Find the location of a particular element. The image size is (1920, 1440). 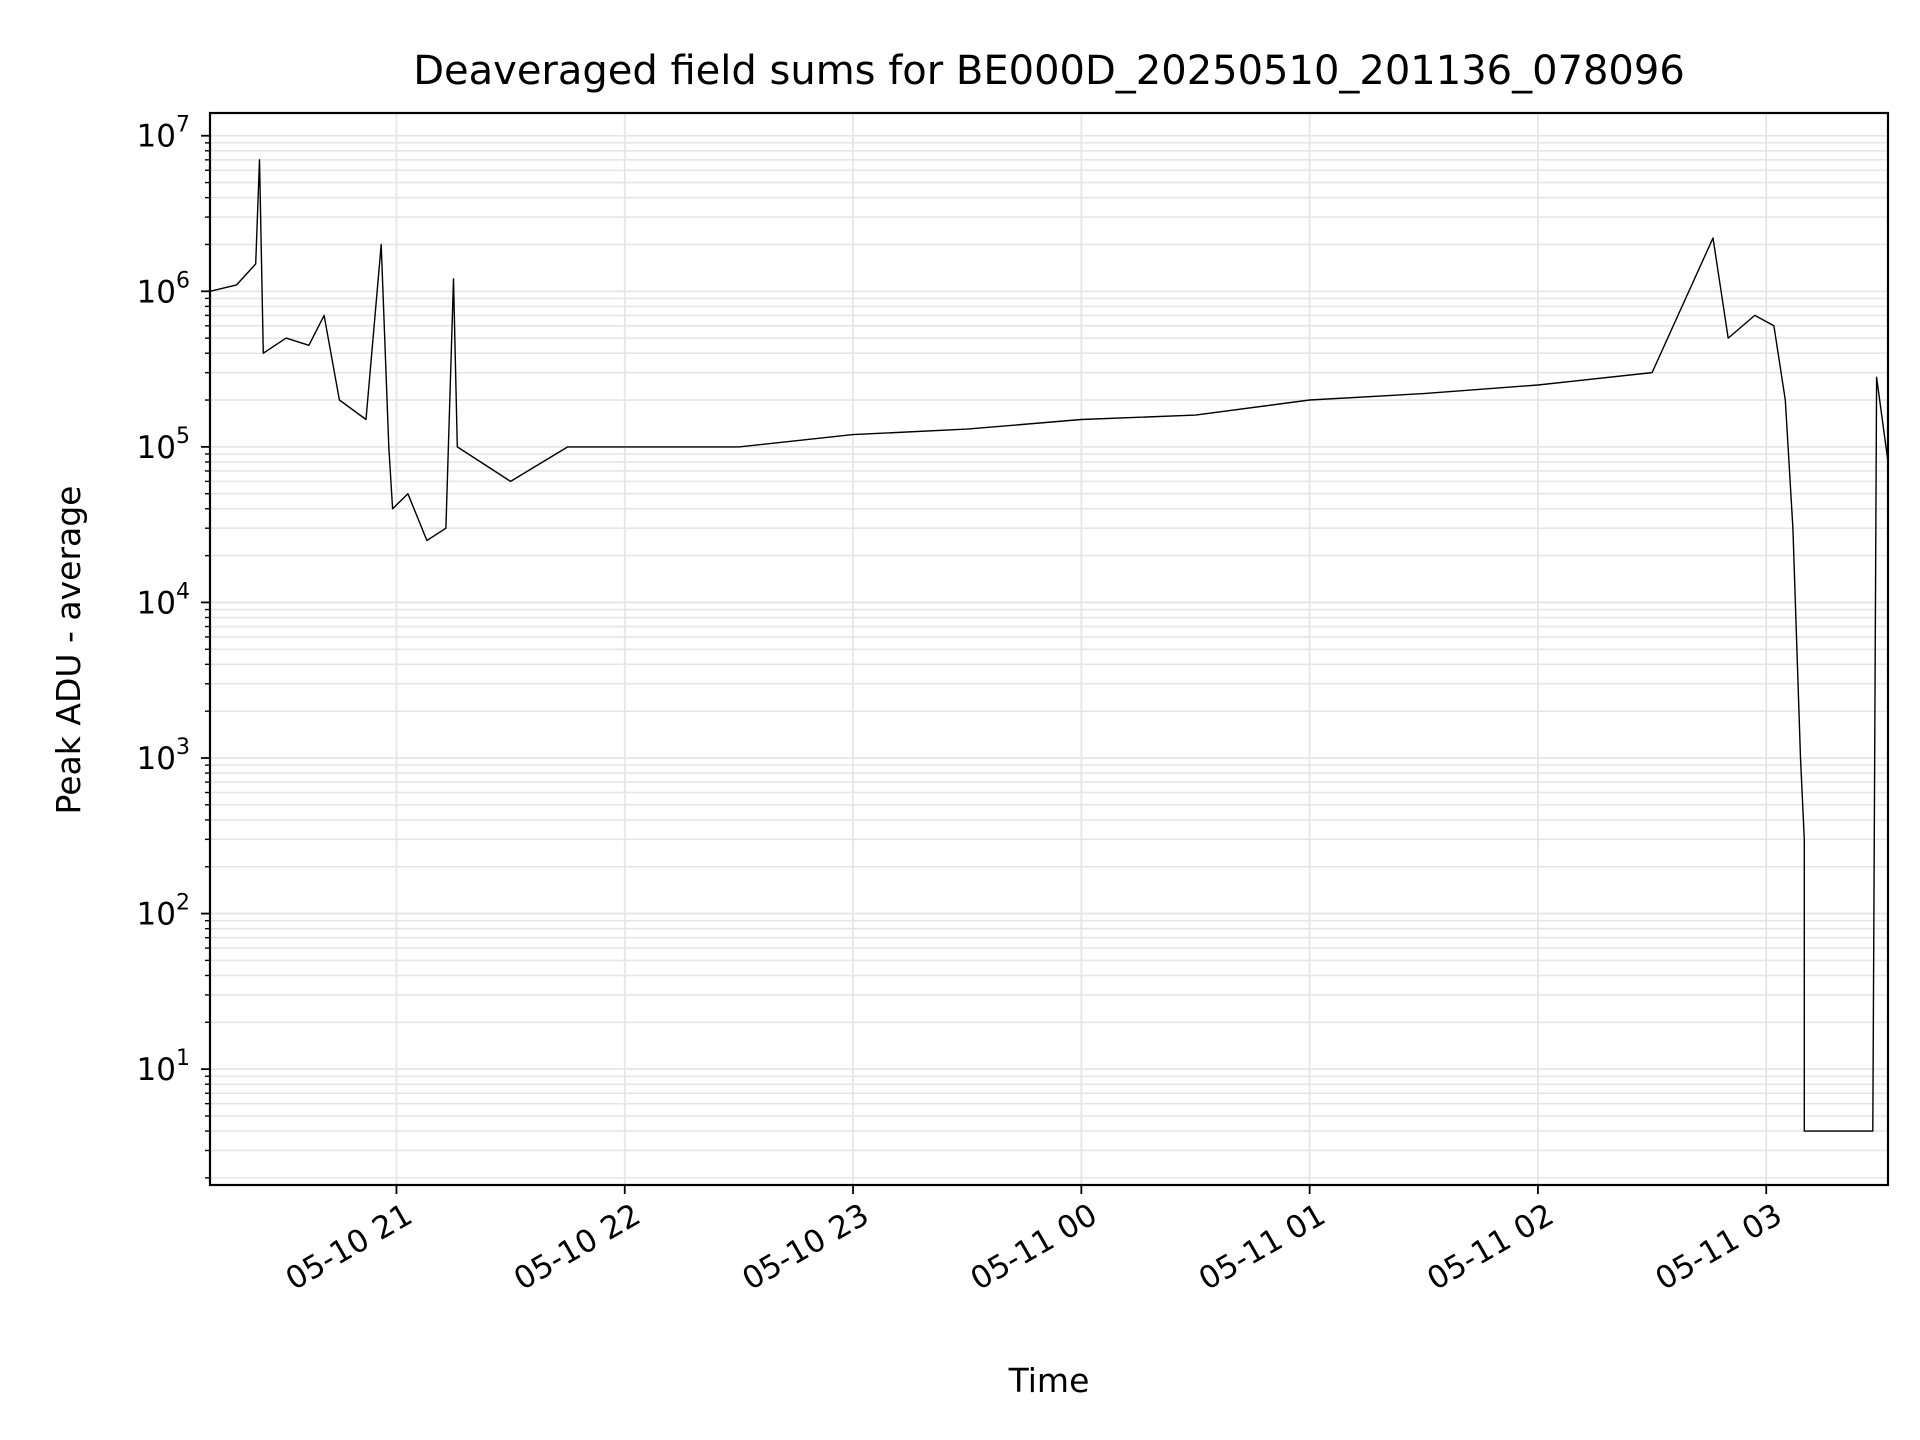

y-tick-label: 10⁵ is located at coordinates (163, 445).